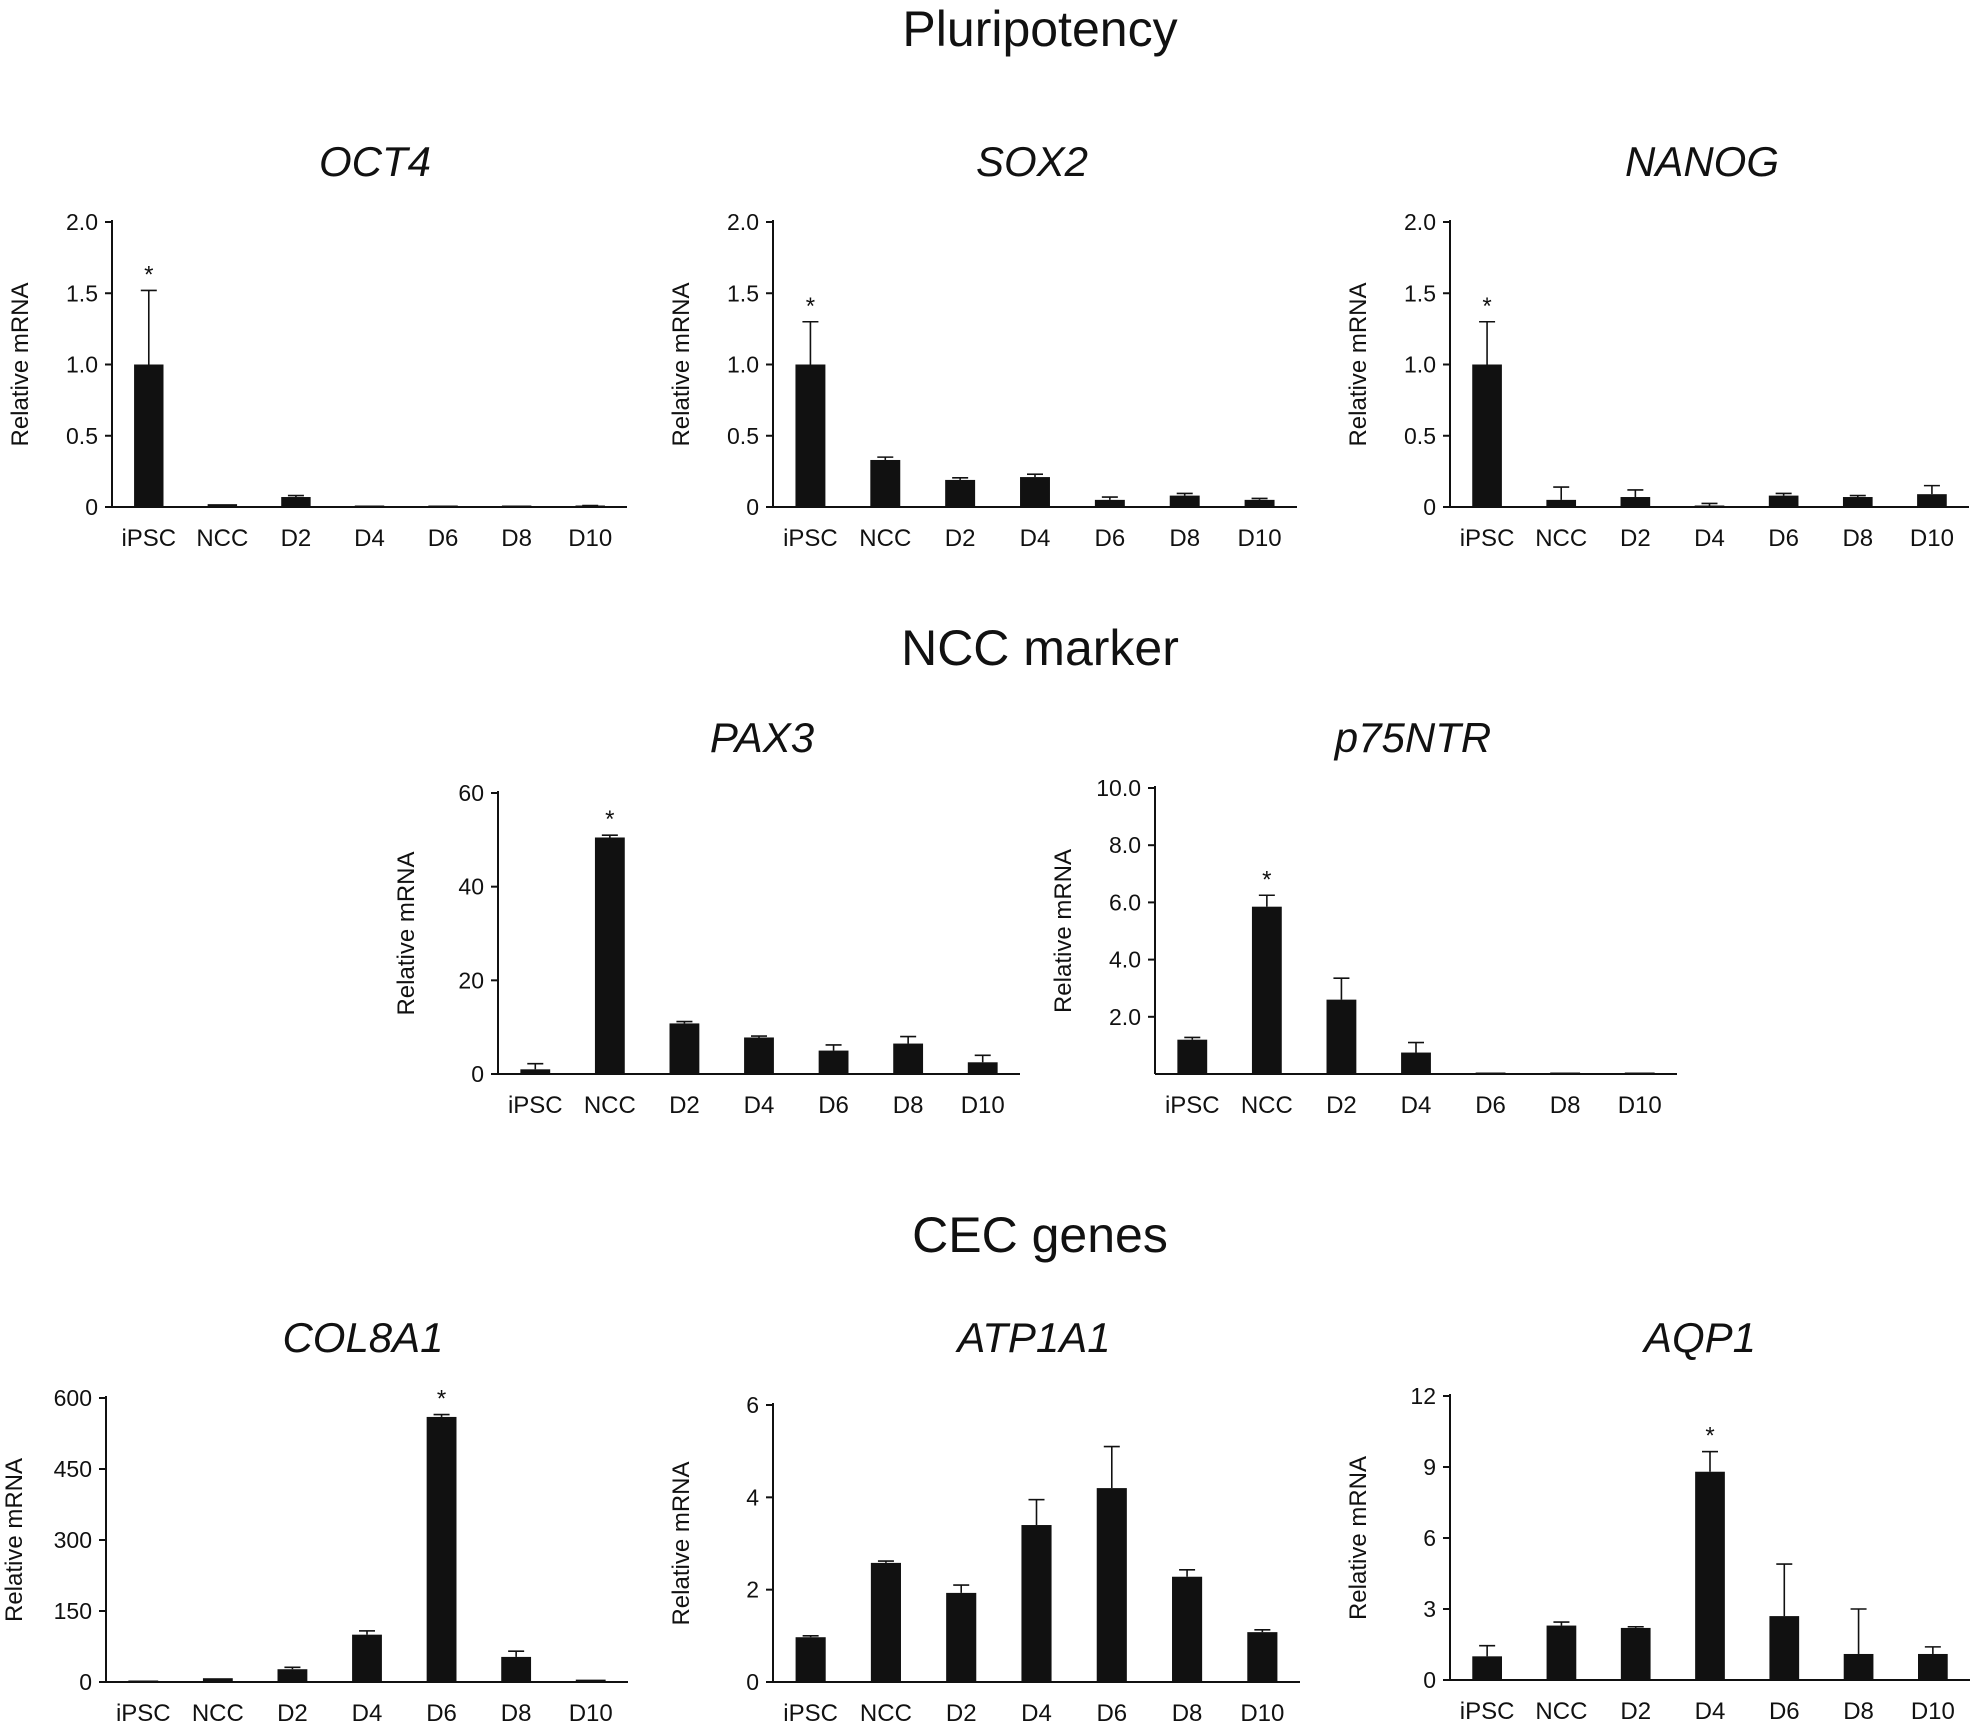 The image size is (1978, 1735). I want to click on bar-atp1a1-d6, so click(1111, 1585).